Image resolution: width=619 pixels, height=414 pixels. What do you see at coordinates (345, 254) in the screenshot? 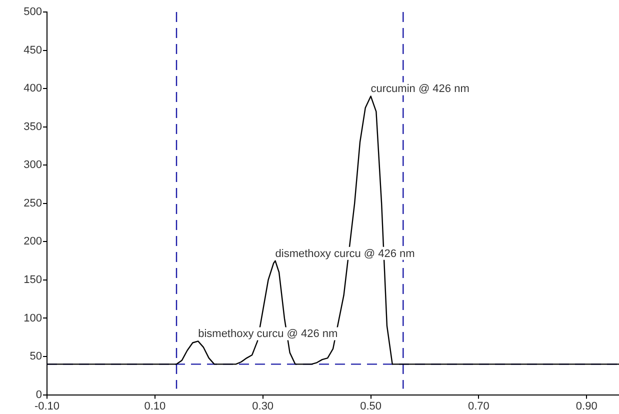
I see `annotation: dismethoxy curcu @ 426 nm` at bounding box center [345, 254].